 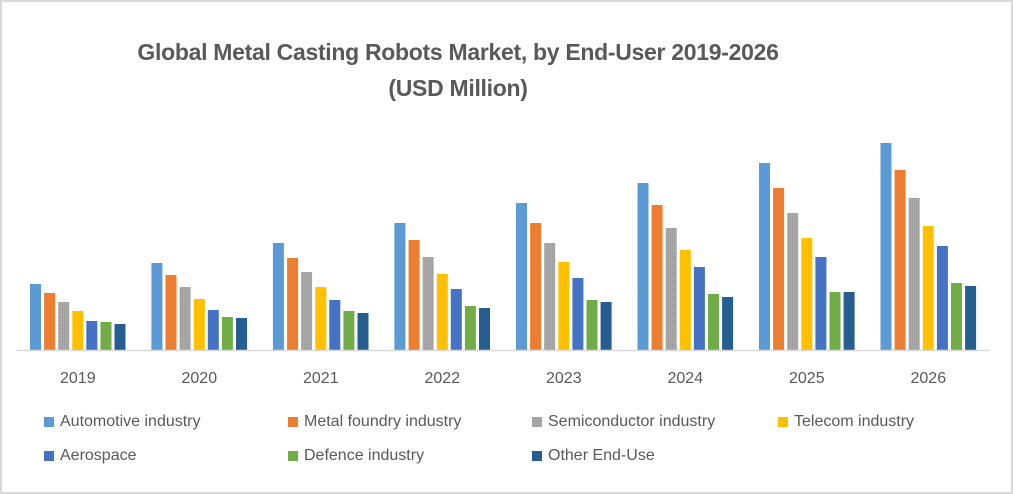 What do you see at coordinates (686, 378) in the screenshot?
I see `x-tick-label: 2024` at bounding box center [686, 378].